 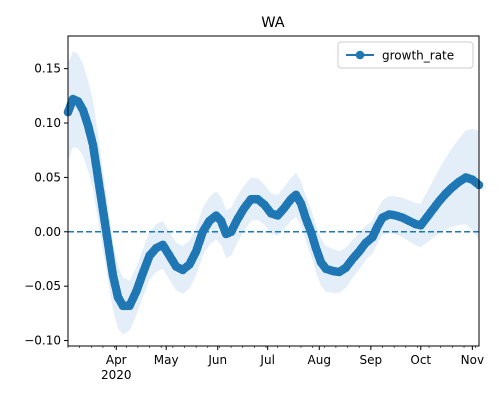 What do you see at coordinates (47, 123) in the screenshot?
I see `y-tick-label: 0.10` at bounding box center [47, 123].